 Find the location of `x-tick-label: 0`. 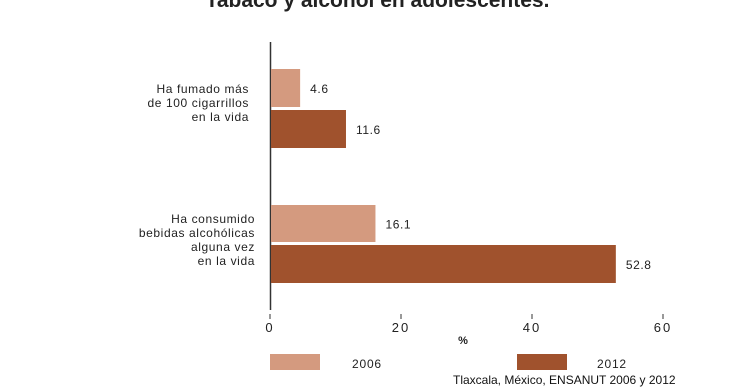

x-tick-label: 0 is located at coordinates (269, 327).